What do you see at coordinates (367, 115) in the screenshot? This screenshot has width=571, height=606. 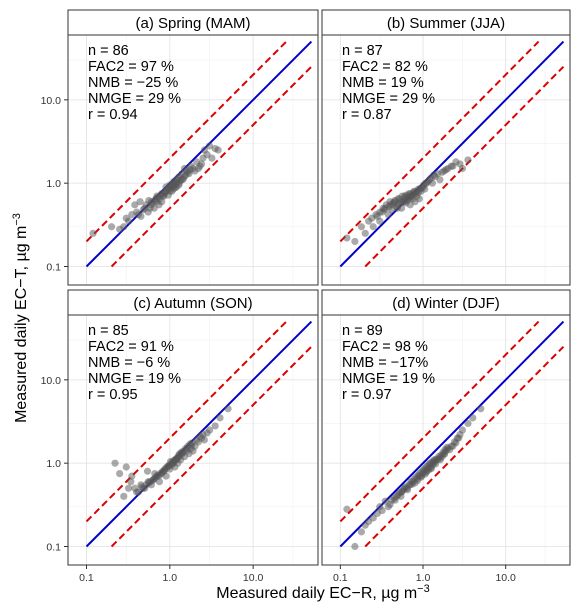 I see `stat-line: r = 0.87` at bounding box center [367, 115].